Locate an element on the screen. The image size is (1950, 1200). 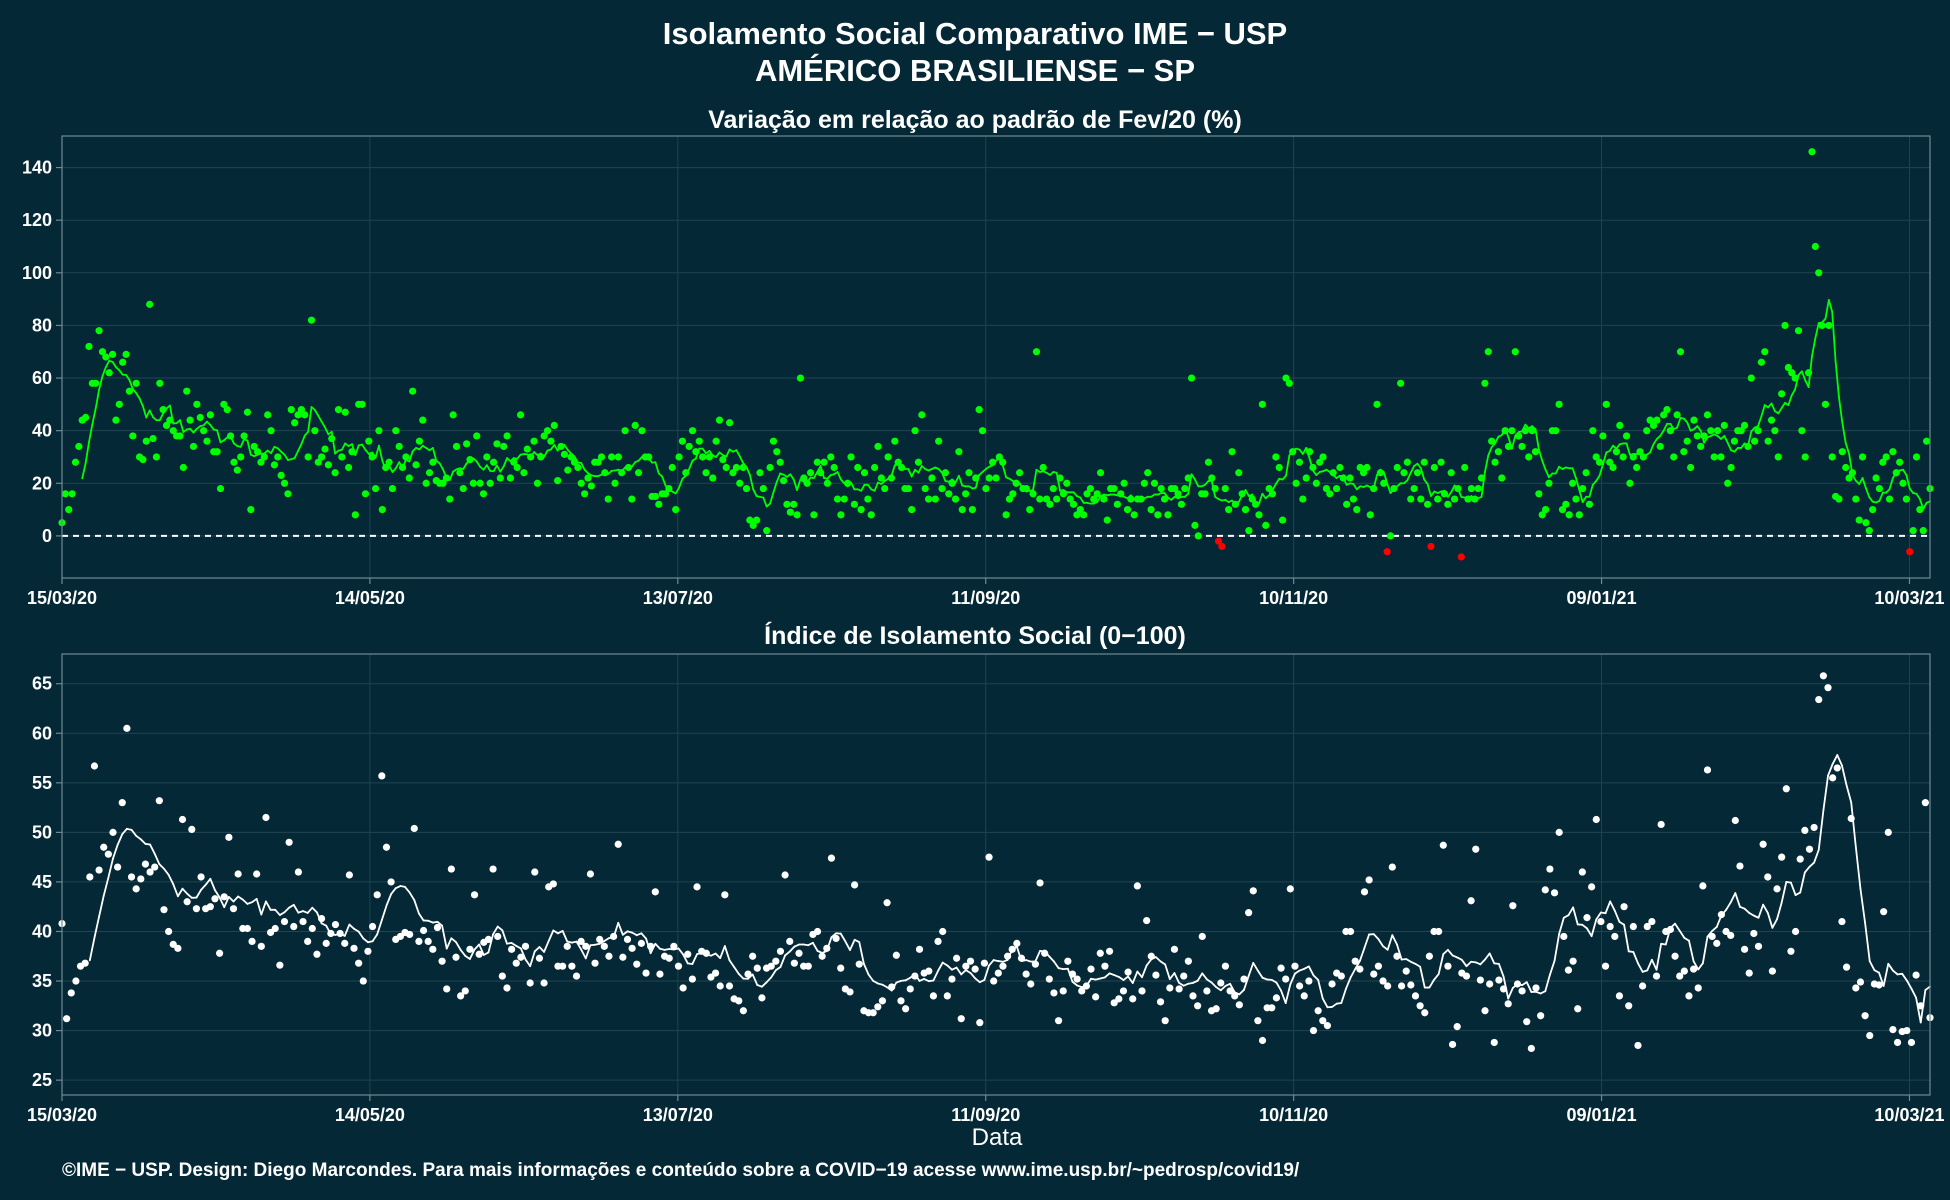
y-tick-label: 40 is located at coordinates (42, 931).